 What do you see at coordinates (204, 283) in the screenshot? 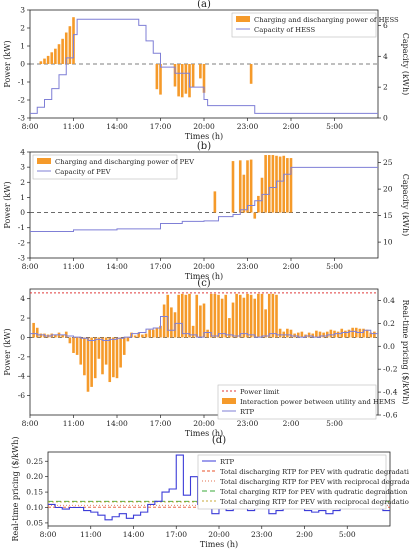
I see `panel-label: (c)` at bounding box center [204, 283].